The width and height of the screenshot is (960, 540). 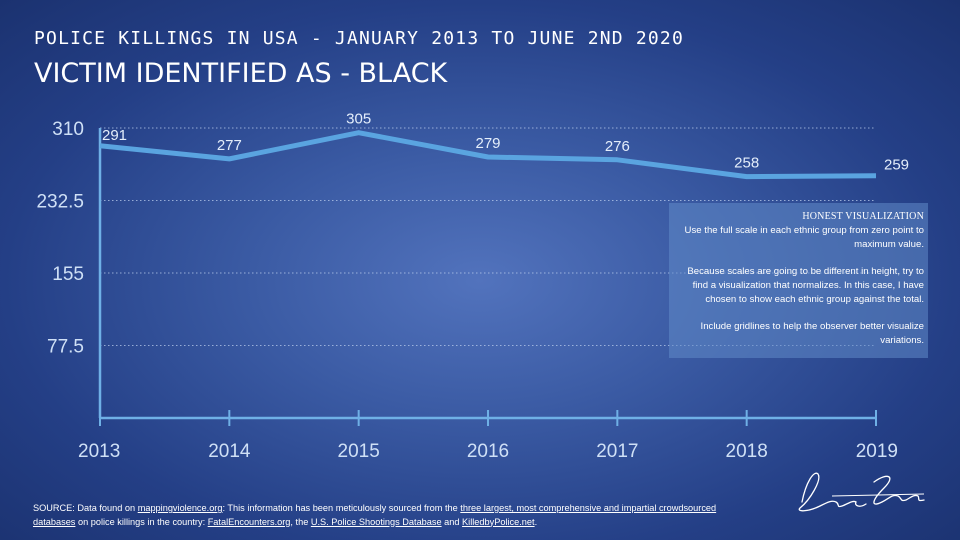 I want to click on source-text-3: , the, so click(x=300, y=521).